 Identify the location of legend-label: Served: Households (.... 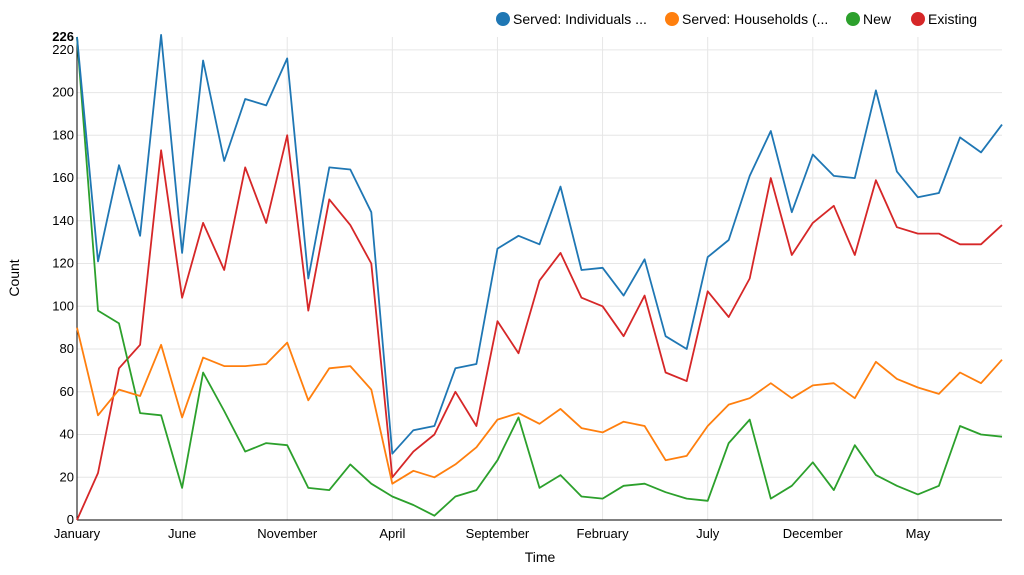
(755, 19).